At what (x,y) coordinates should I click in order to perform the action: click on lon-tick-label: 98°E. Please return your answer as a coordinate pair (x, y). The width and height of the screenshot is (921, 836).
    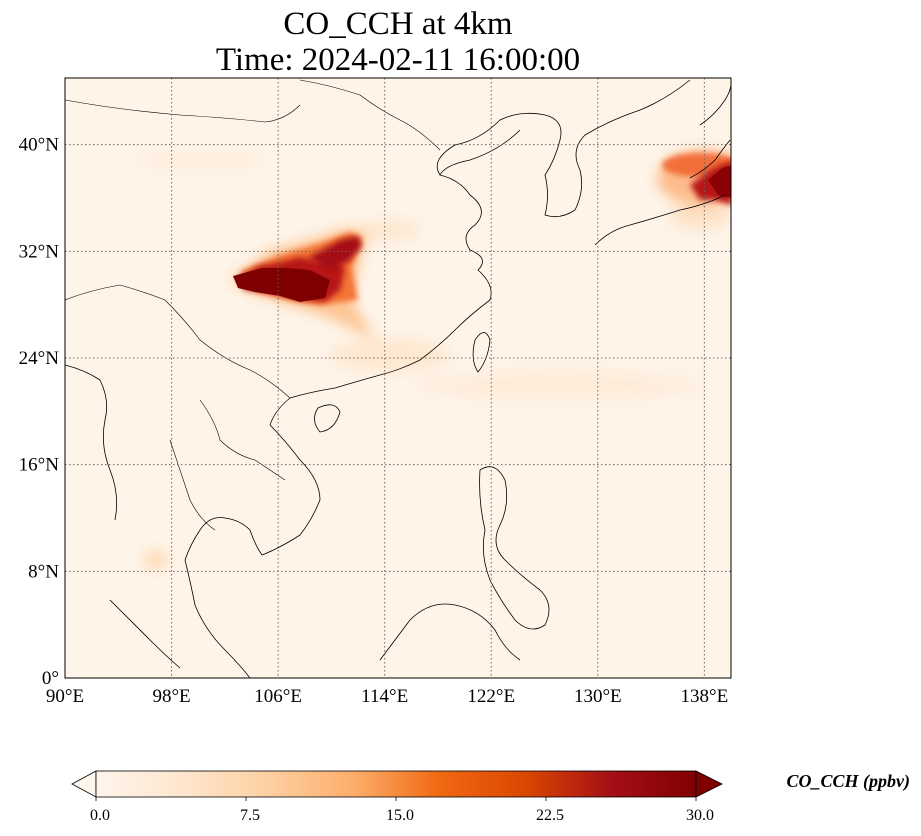
    Looking at the image, I should click on (171, 696).